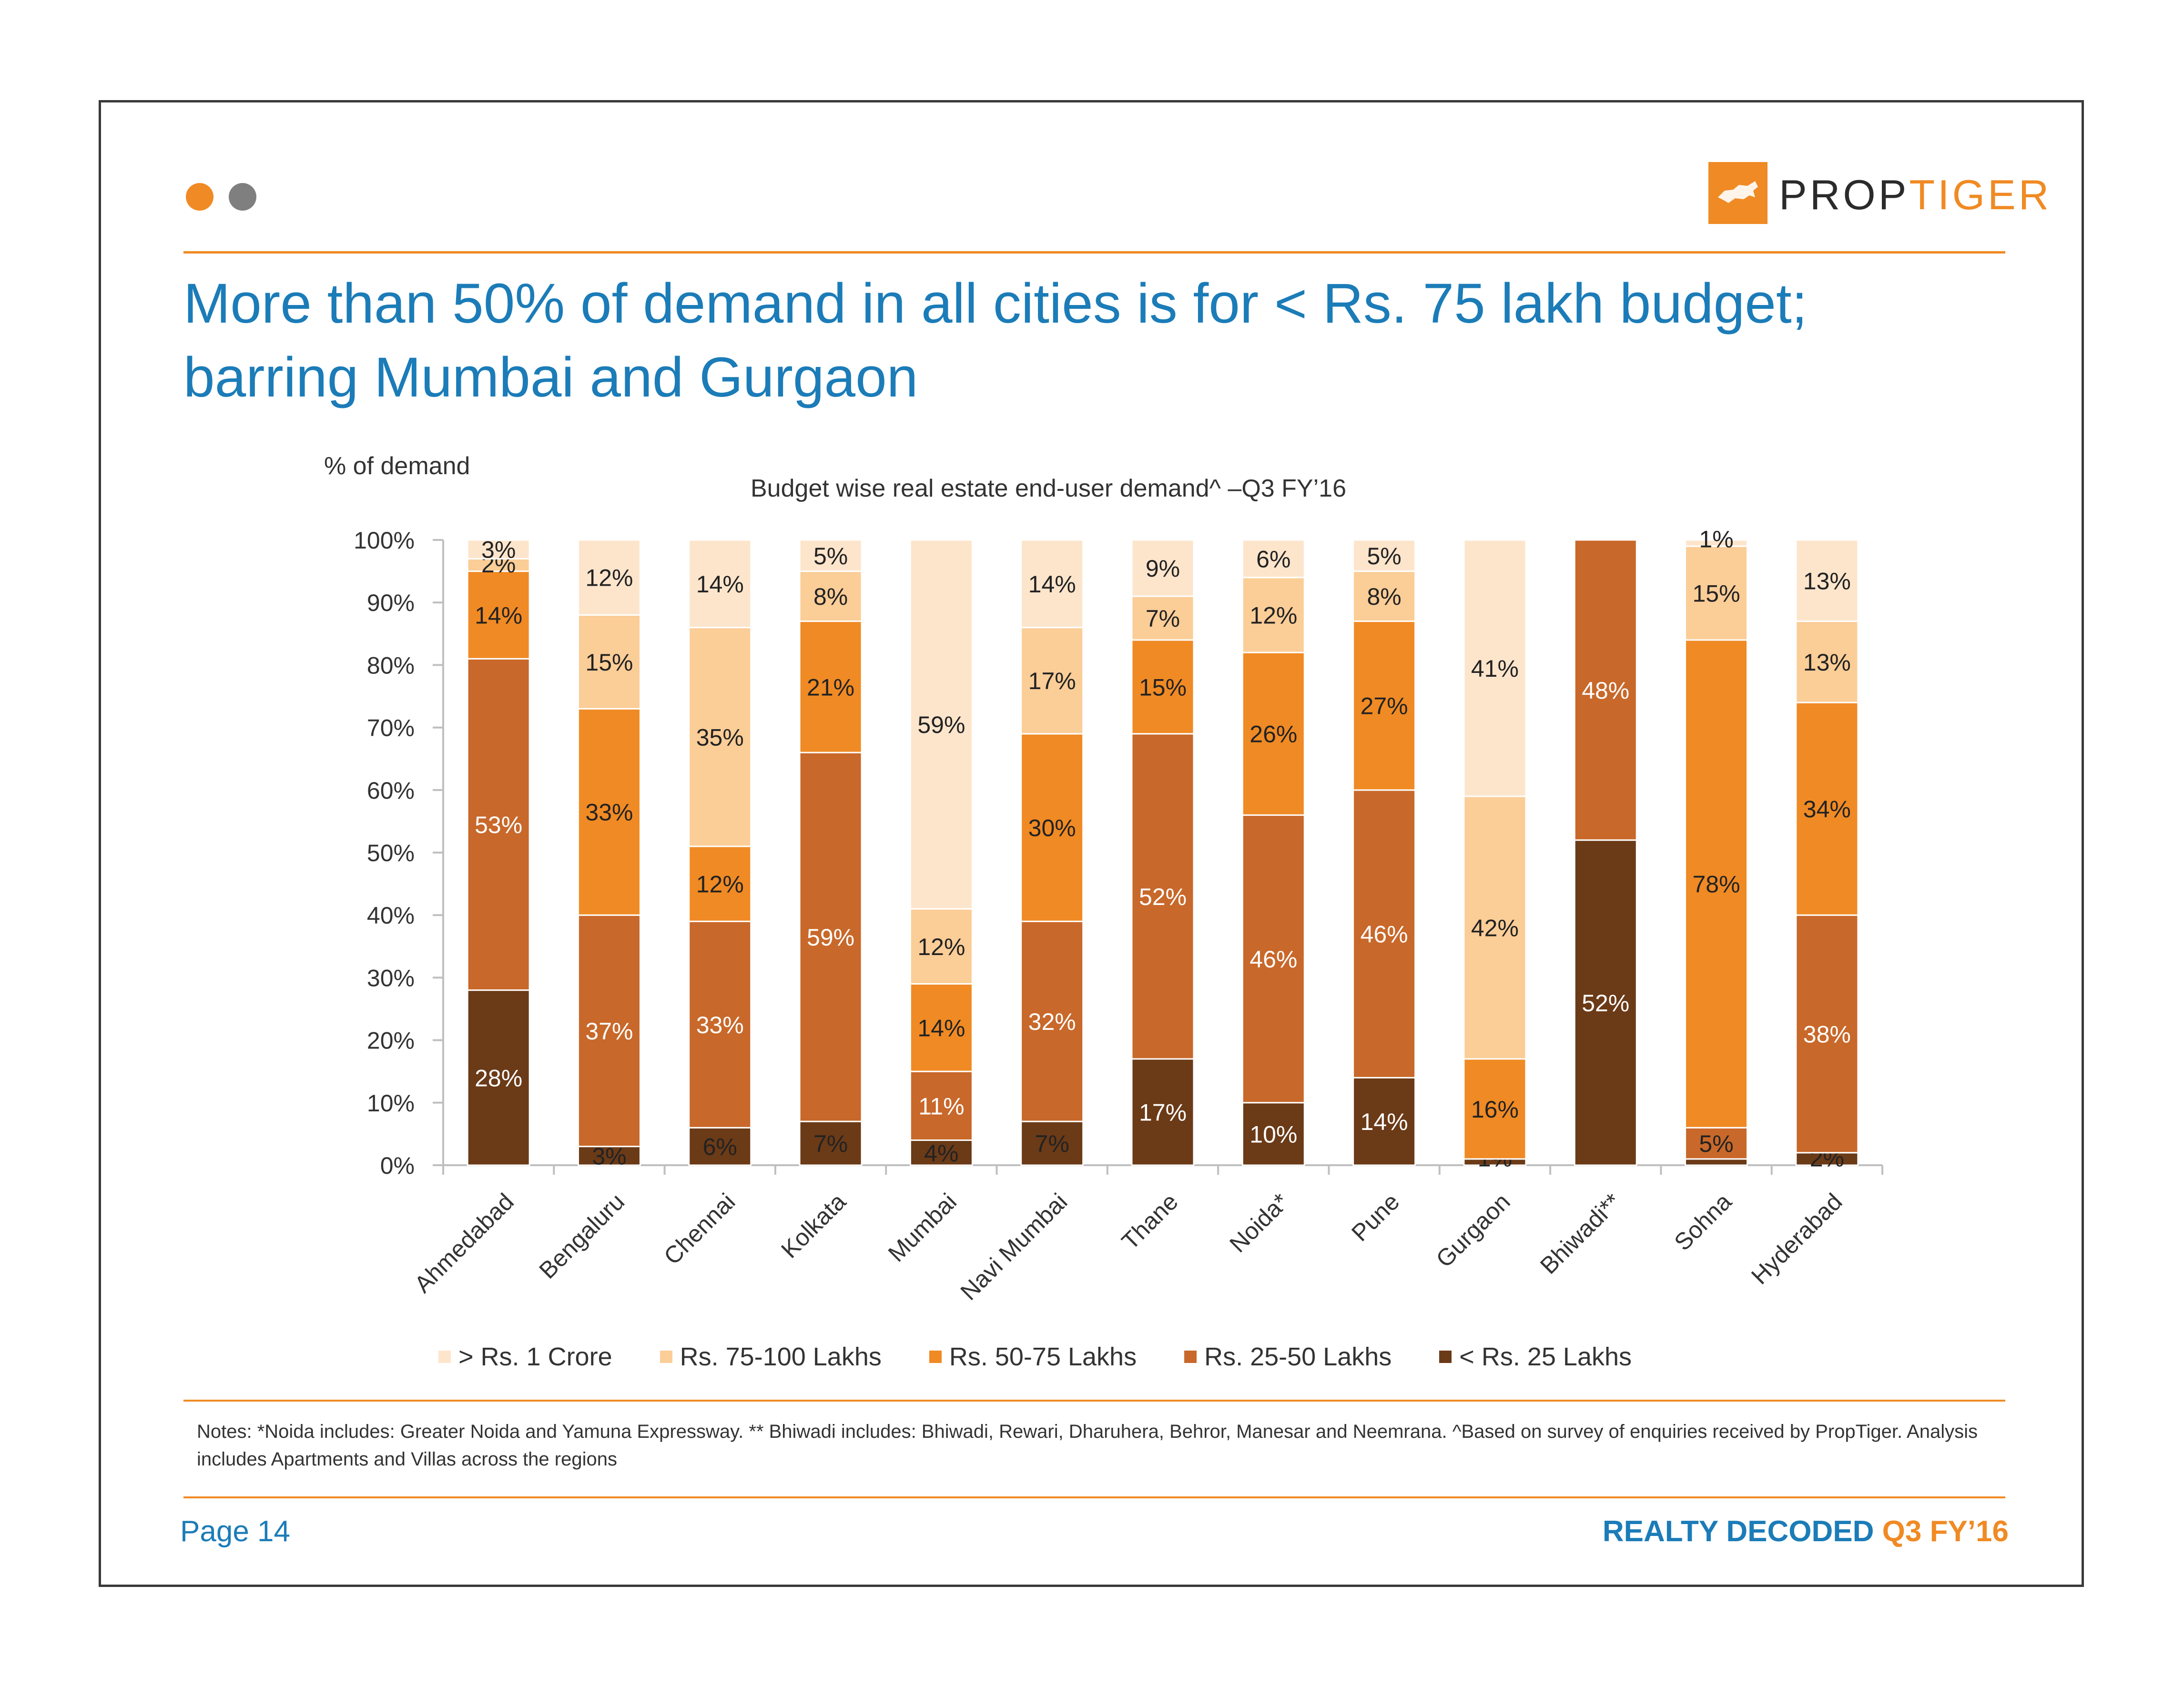 Image resolution: width=2184 pixels, height=1688 pixels. Describe the element at coordinates (699, 1229) in the screenshot. I see `x-category-label: Chennai` at that location.